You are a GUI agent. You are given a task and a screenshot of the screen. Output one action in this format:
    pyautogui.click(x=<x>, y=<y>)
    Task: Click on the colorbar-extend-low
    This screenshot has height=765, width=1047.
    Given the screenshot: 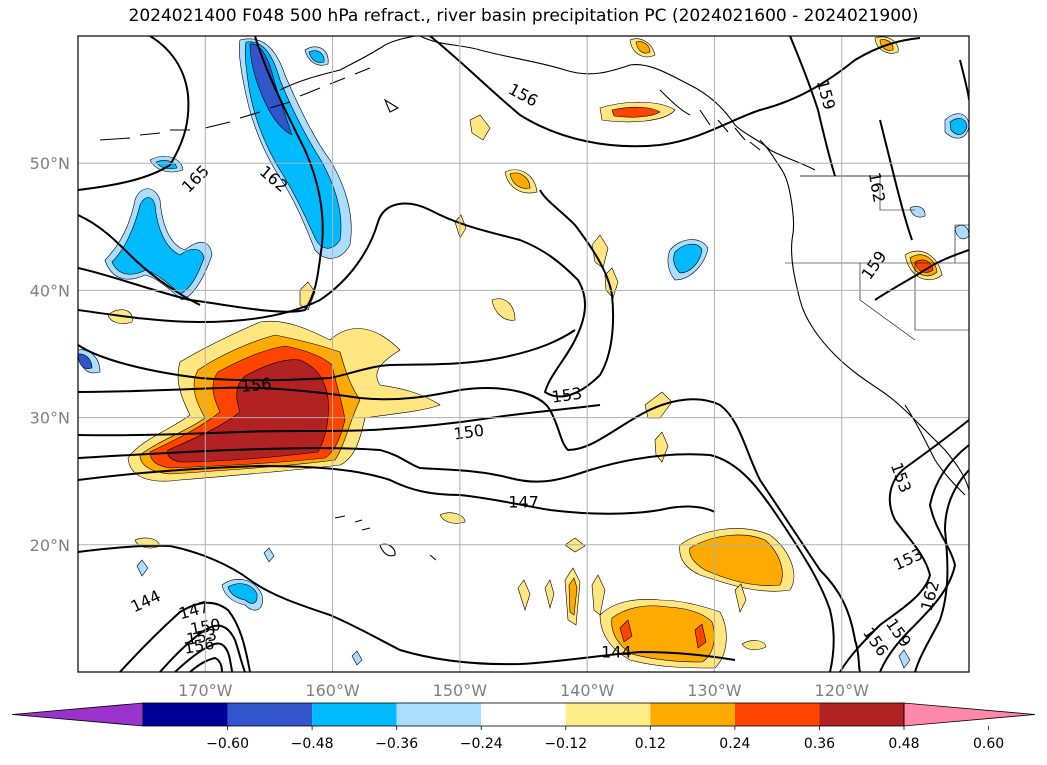 What is the action you would take?
    pyautogui.click(x=77, y=714)
    